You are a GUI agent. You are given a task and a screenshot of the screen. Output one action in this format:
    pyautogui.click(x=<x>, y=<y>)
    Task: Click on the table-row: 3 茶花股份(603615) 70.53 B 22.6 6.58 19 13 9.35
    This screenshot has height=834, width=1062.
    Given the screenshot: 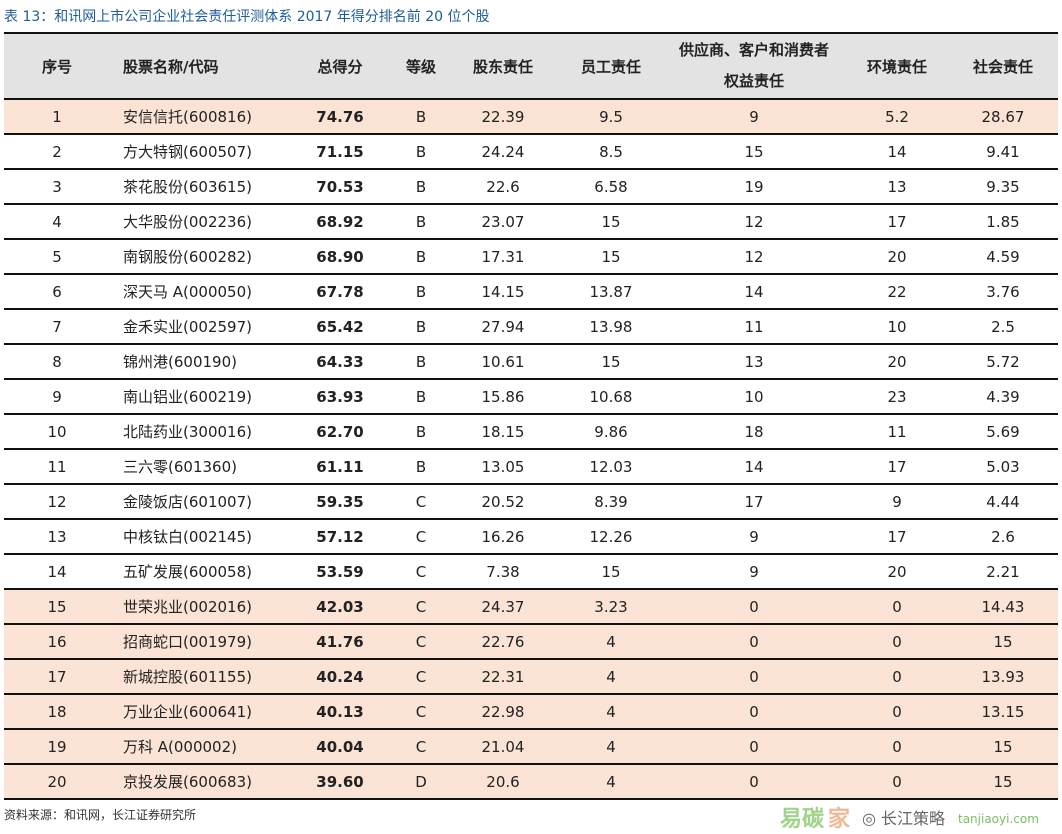 What is the action you would take?
    pyautogui.click(x=531, y=187)
    